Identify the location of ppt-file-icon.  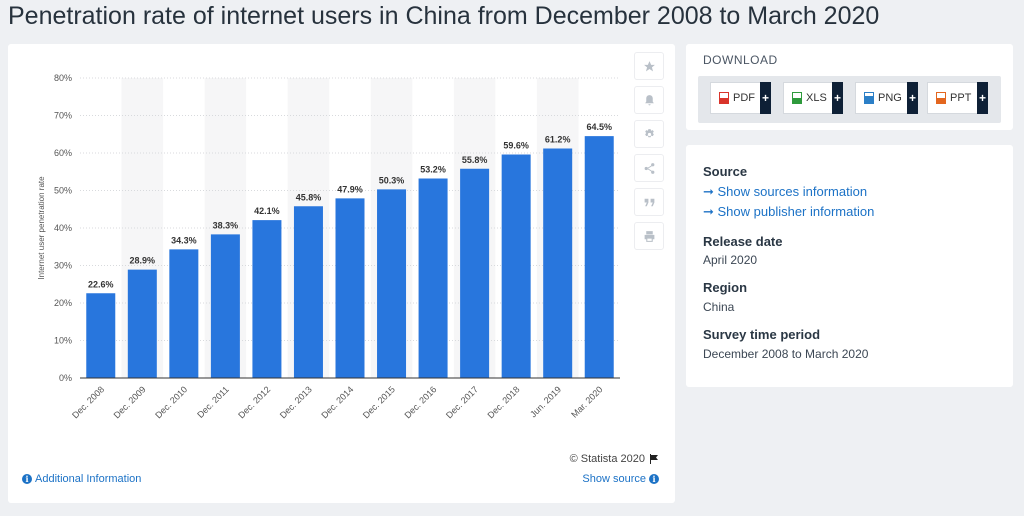
(941, 98).